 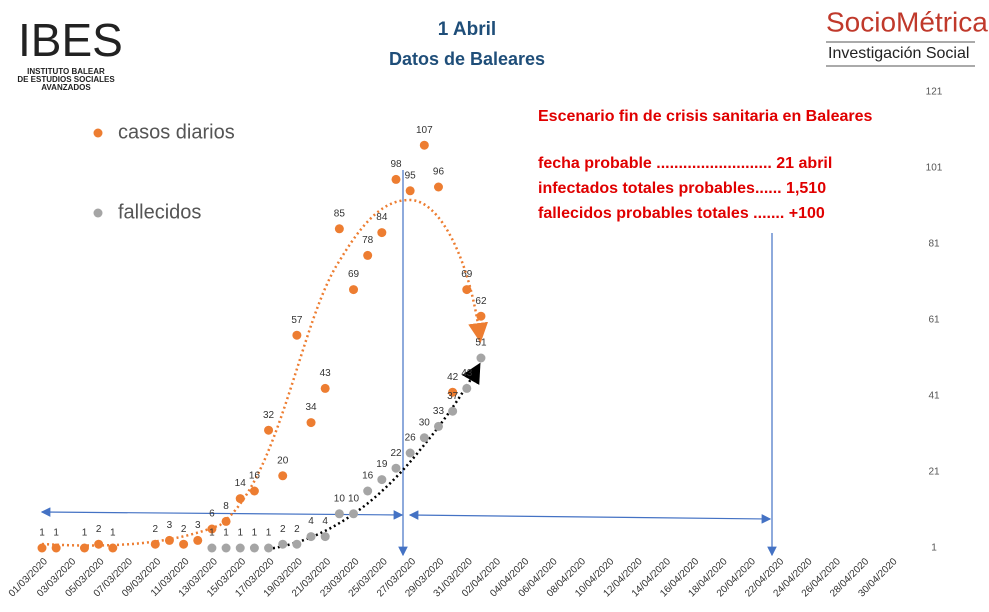 I want to click on data-label: 85, so click(x=340, y=213).